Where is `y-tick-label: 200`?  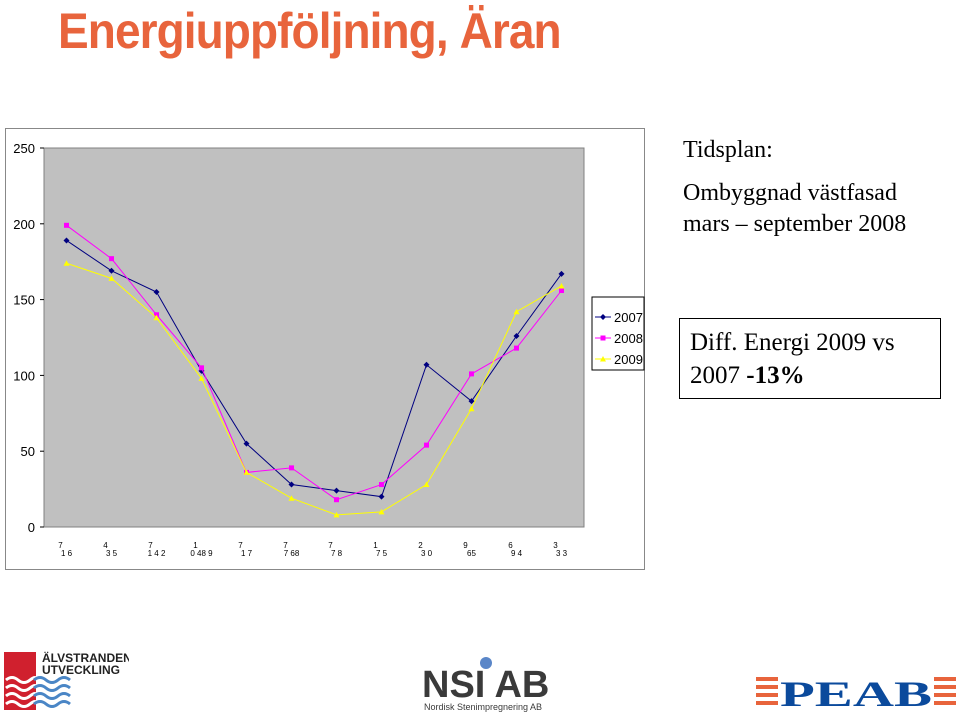 y-tick-label: 200 is located at coordinates (24, 224).